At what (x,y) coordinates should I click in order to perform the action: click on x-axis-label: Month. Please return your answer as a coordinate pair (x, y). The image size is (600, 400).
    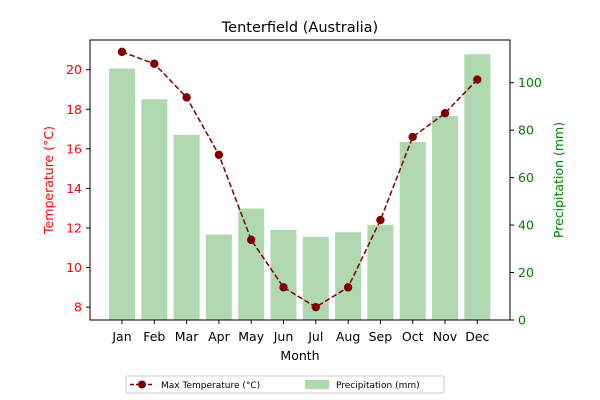
    Looking at the image, I should click on (299, 355).